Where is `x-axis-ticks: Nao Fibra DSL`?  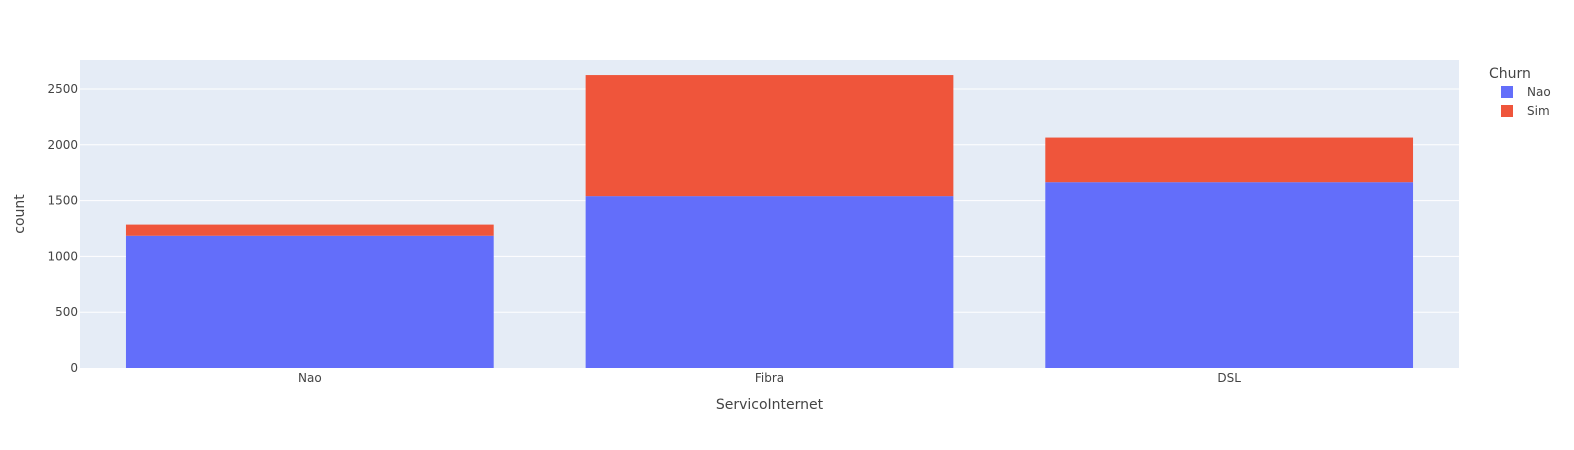
x-axis-ticks: Nao Fibra DSL is located at coordinates (769, 378).